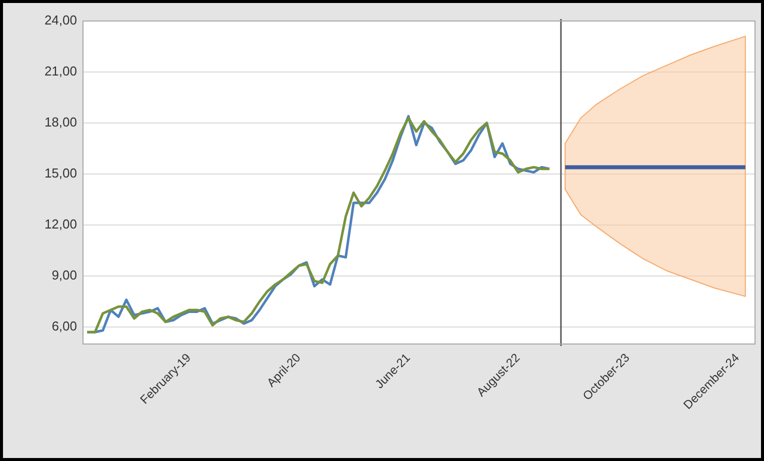 The height and width of the screenshot is (461, 764). I want to click on y-tick-label: 6,00, so click(64, 326).